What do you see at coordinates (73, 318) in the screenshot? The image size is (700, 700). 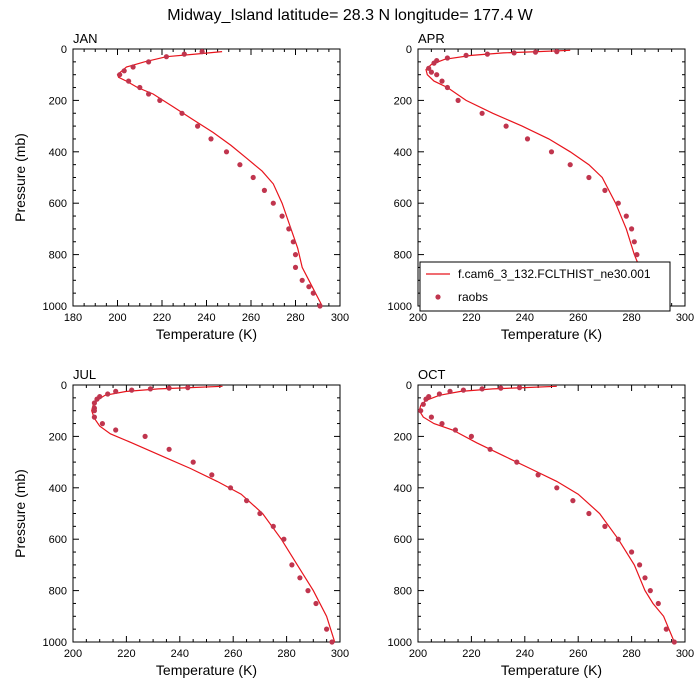 I see `x-tick-label: 180` at bounding box center [73, 318].